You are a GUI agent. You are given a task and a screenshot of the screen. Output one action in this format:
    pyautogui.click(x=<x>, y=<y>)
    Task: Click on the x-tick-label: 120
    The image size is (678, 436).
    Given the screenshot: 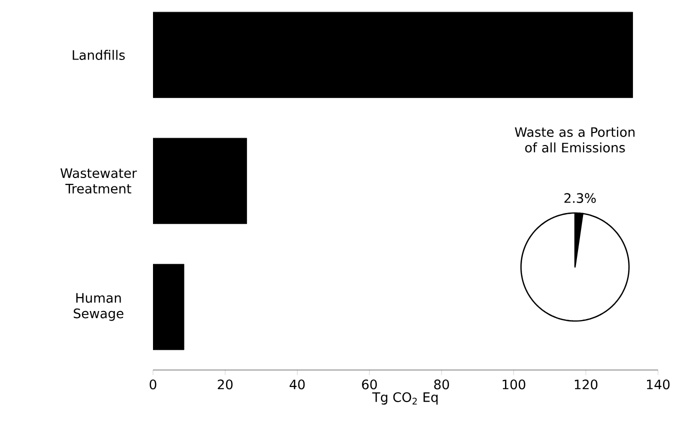 What is the action you would take?
    pyautogui.click(x=586, y=385)
    